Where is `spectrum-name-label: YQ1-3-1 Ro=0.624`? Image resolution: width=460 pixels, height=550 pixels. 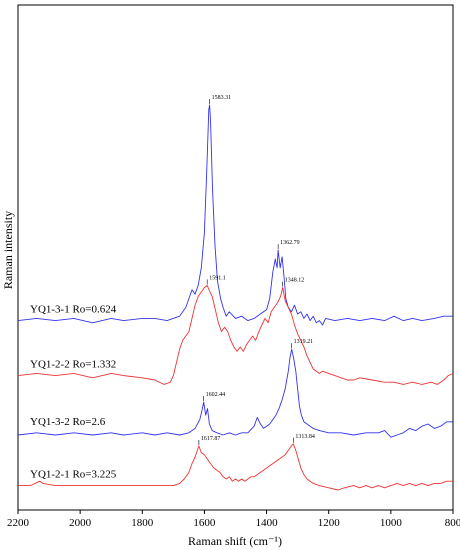
spectrum-name-label: YQ1-3-1 Ro=0.624 is located at coordinates (73, 310).